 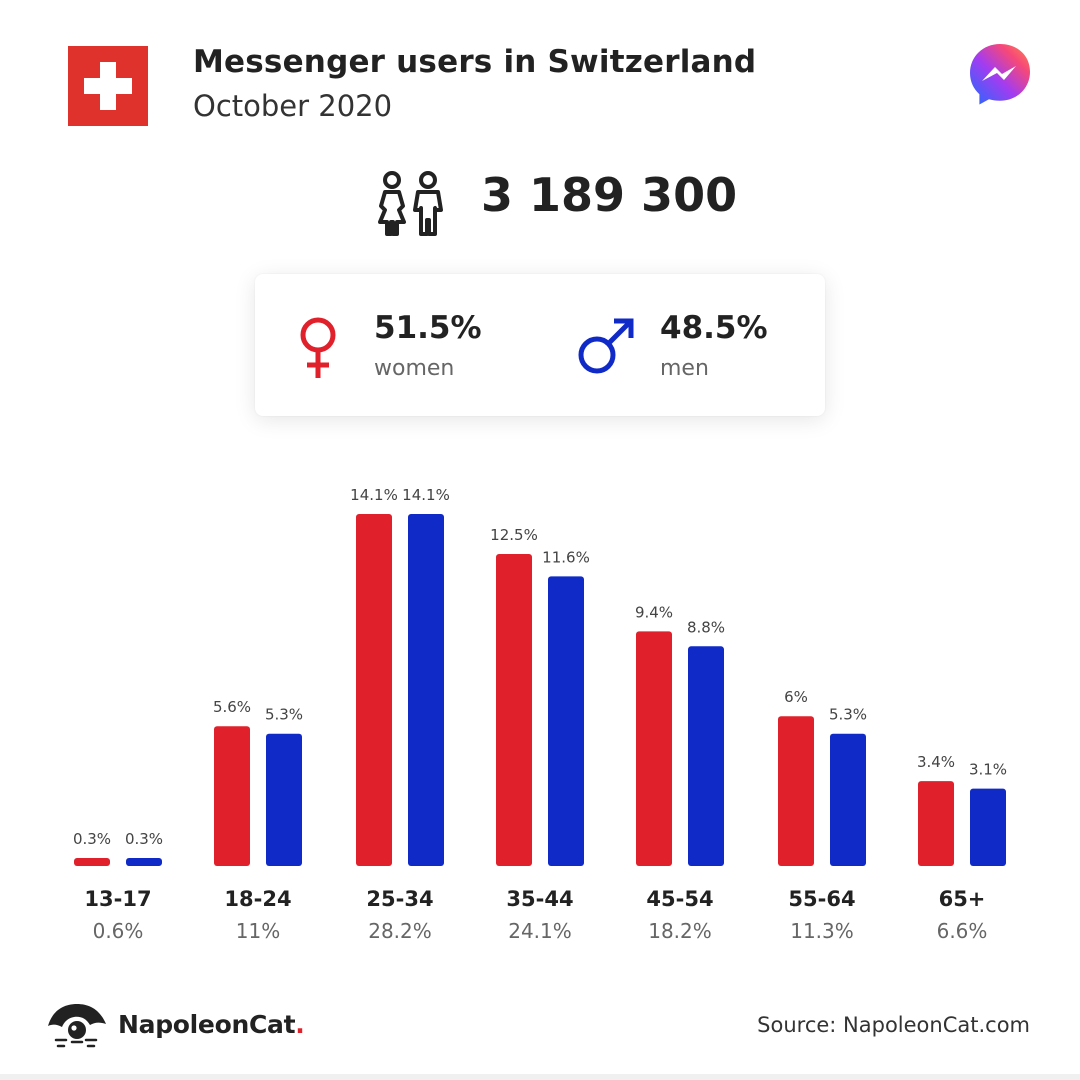 What do you see at coordinates (77, 1026) in the screenshot?
I see `napoleoncat-logo-icon` at bounding box center [77, 1026].